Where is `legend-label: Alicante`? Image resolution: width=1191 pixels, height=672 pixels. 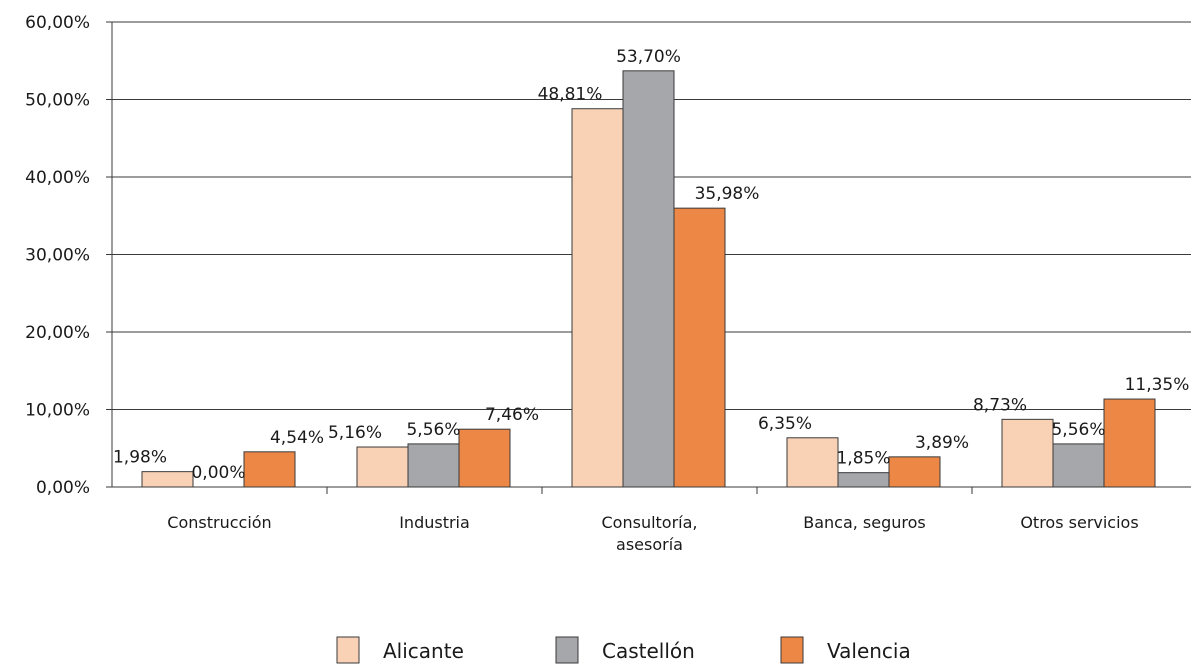 legend-label: Alicante is located at coordinates (423, 651).